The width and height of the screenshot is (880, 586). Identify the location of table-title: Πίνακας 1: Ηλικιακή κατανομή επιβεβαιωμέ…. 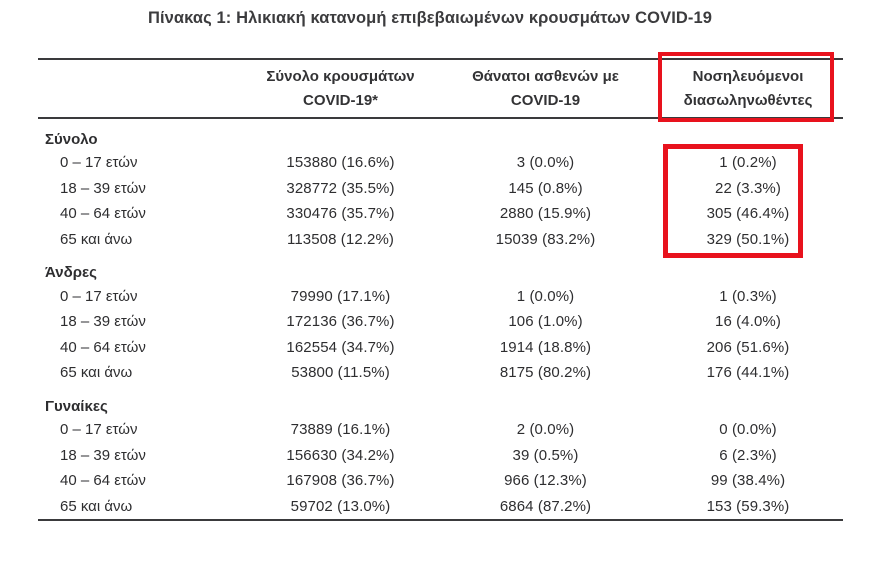
(430, 18).